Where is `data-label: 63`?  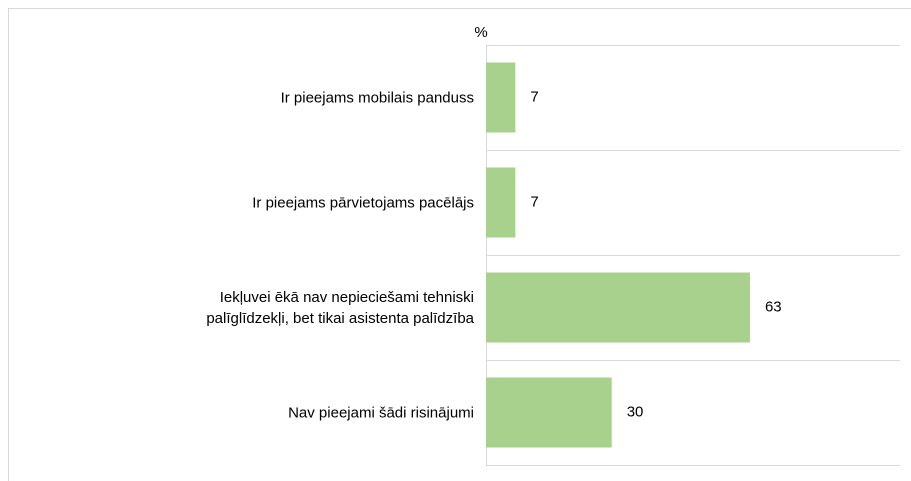
data-label: 63 is located at coordinates (773, 306).